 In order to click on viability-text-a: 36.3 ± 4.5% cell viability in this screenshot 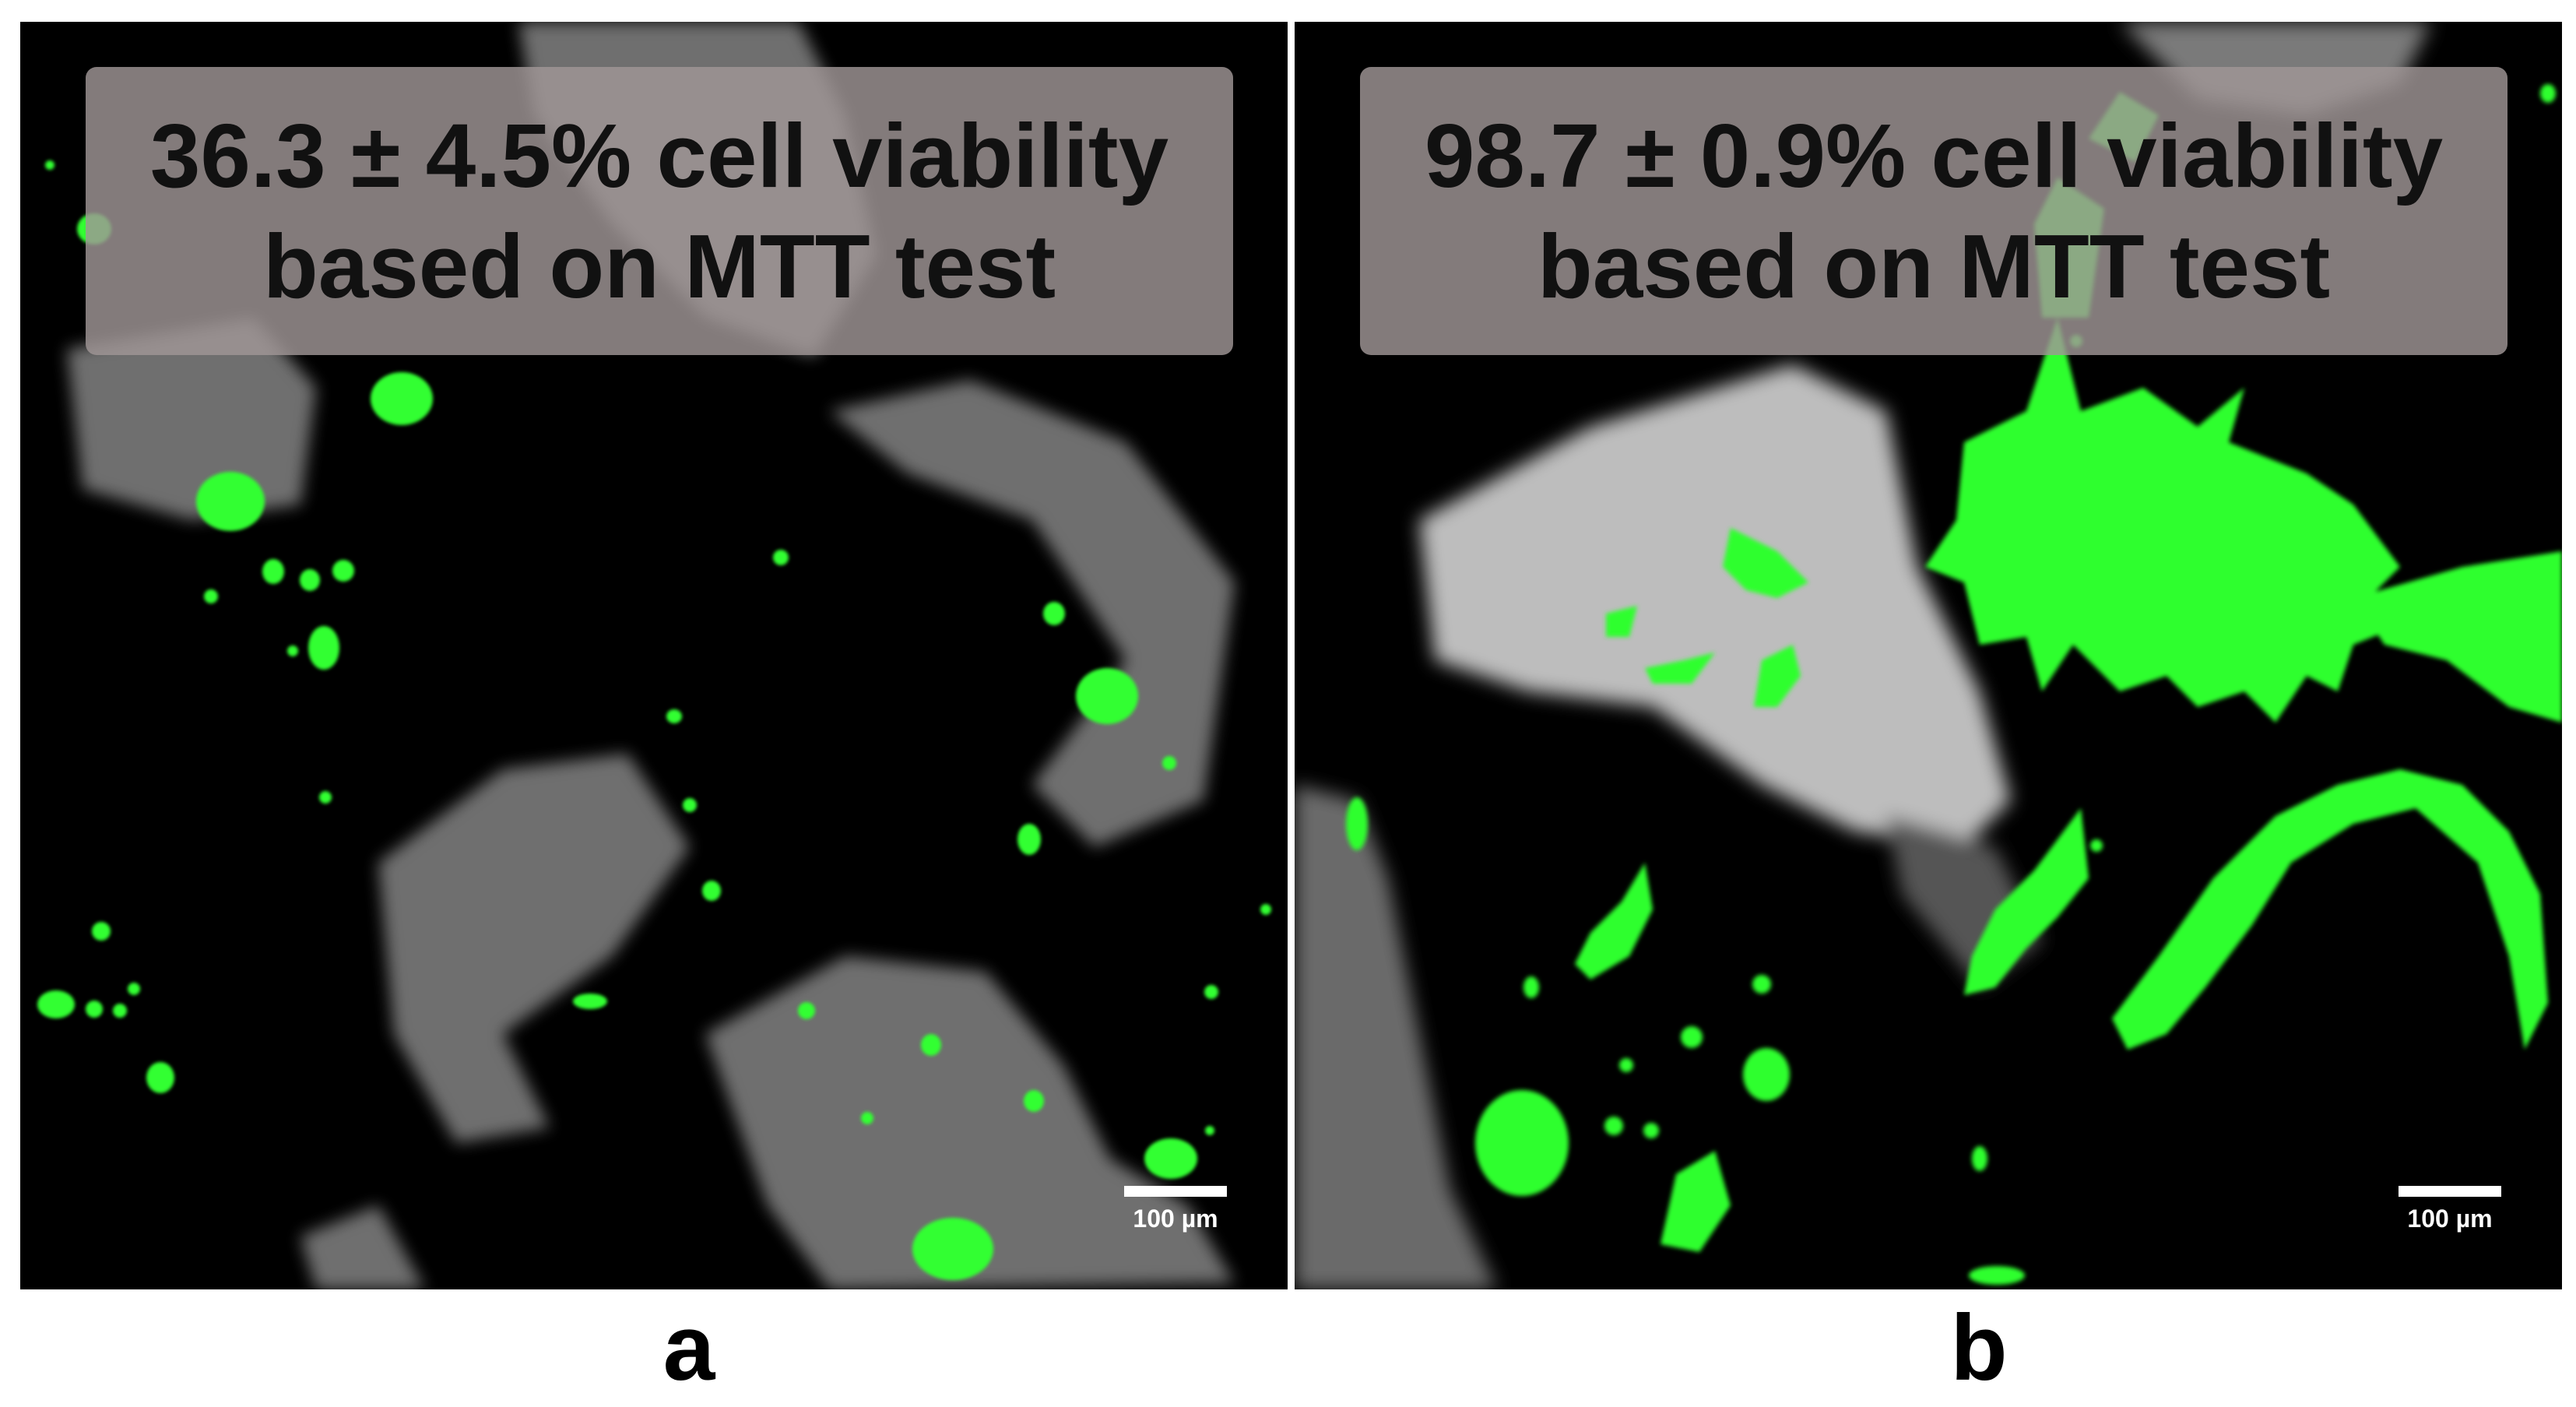, I will do `click(659, 155)`.